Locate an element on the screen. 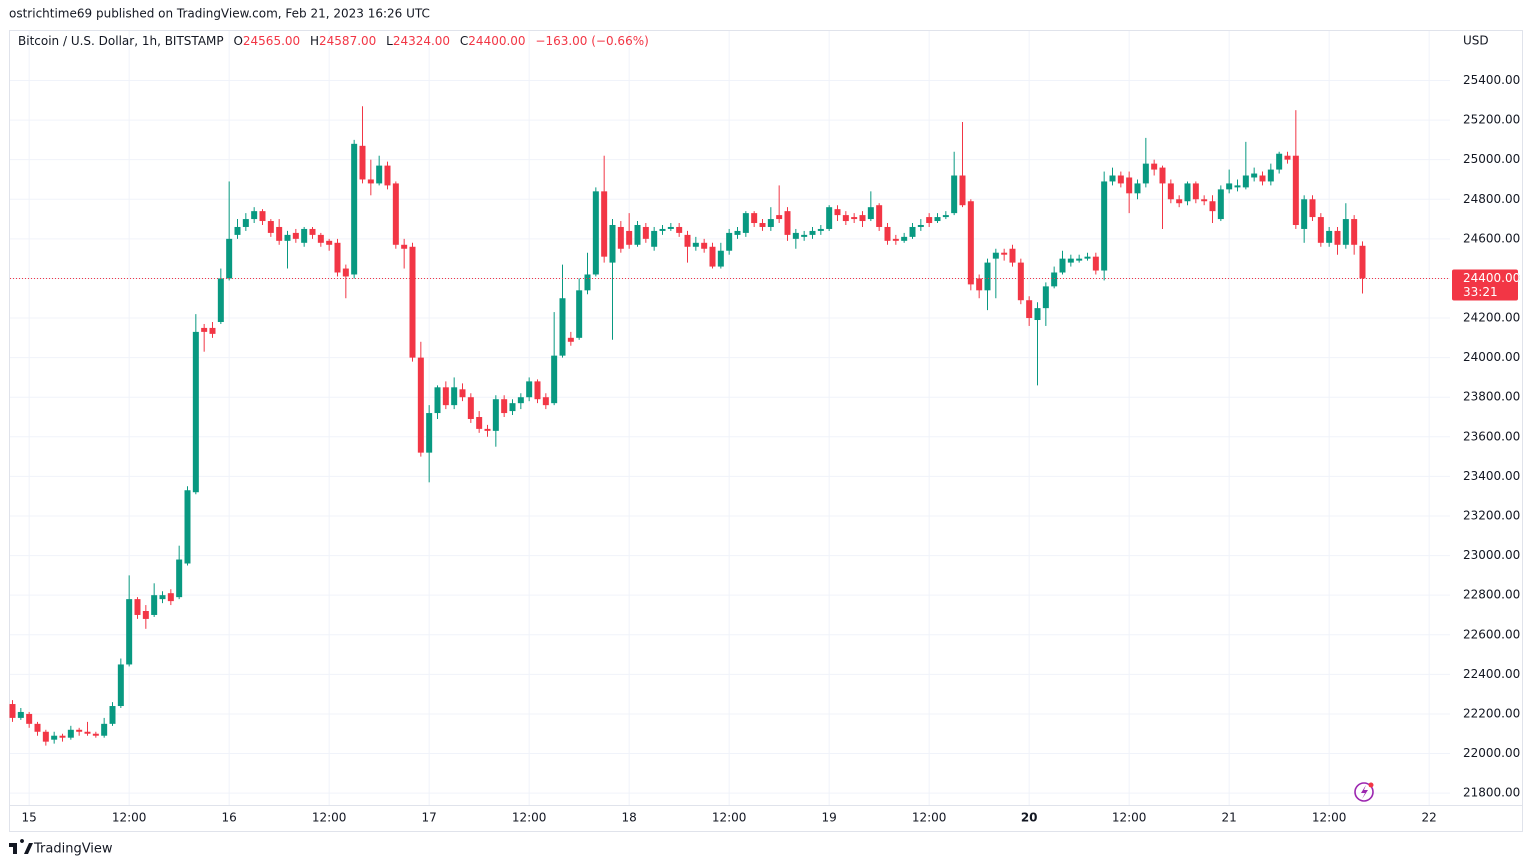 The image size is (1533, 867). legend-title: Bitcoin / U.S. Dollar, 1h, BITSTAMP is located at coordinates (121, 41).